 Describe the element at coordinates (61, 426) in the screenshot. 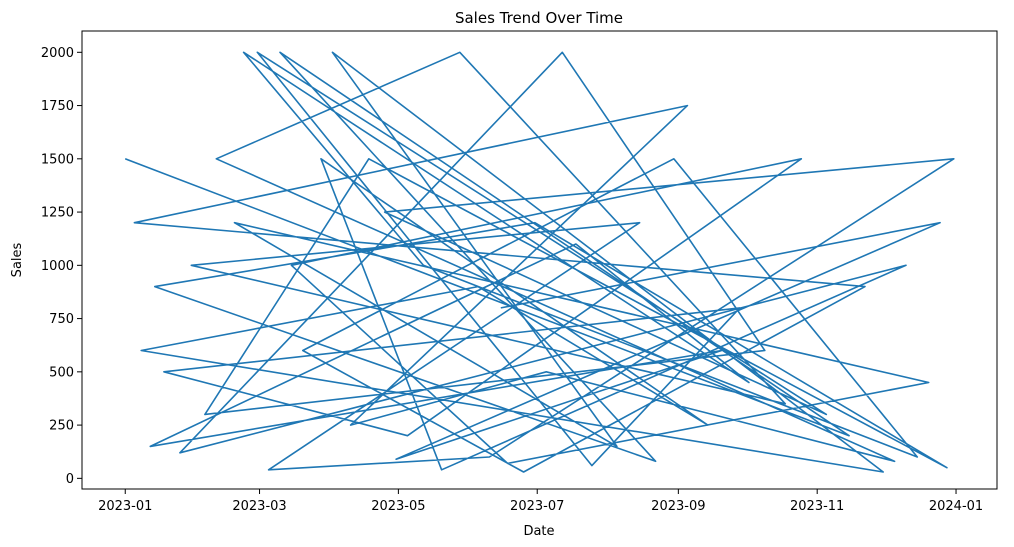

I see `y-tick-label: 250` at that location.